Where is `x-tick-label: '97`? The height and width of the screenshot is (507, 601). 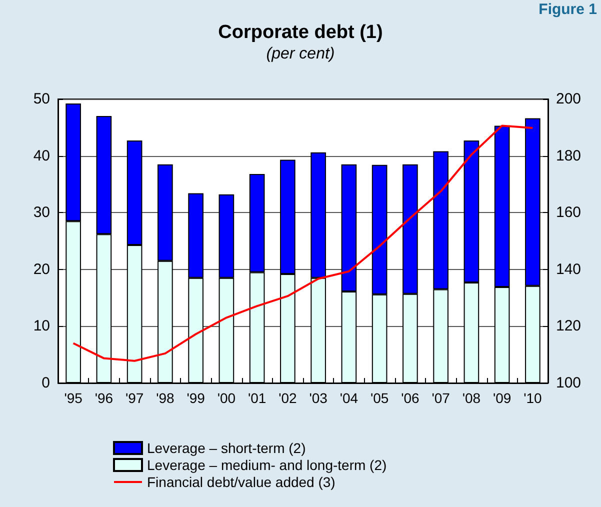
x-tick-label: '97 is located at coordinates (134, 398).